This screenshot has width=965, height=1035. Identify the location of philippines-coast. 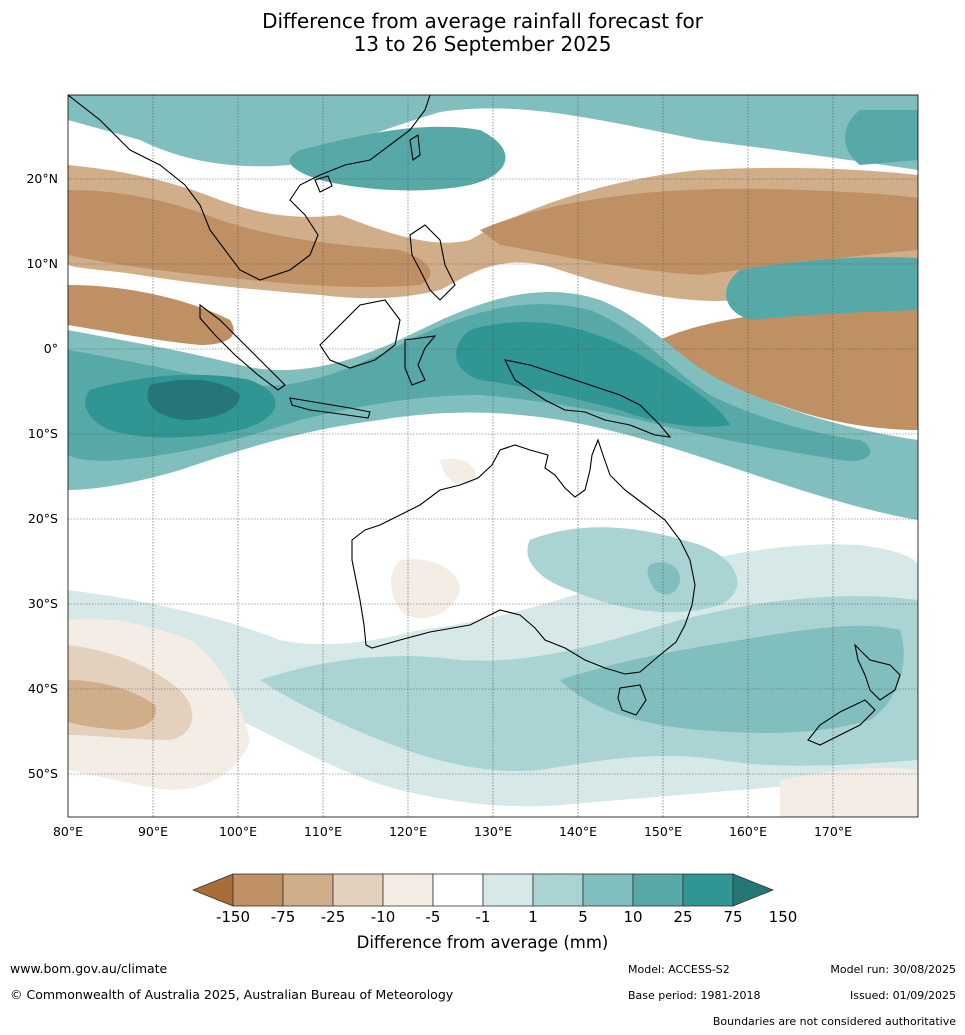
(432, 262).